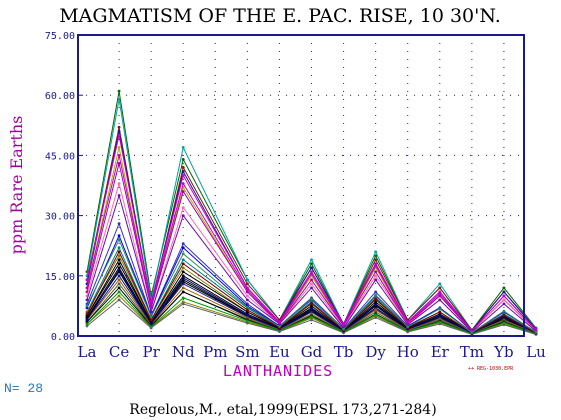 This screenshot has width=561, height=420. I want to click on x-ticks: La Ce Pr Nd Pm Sm Eu Gd Tb Dy Ho Er Tm Yb Lu, so click(312, 352).